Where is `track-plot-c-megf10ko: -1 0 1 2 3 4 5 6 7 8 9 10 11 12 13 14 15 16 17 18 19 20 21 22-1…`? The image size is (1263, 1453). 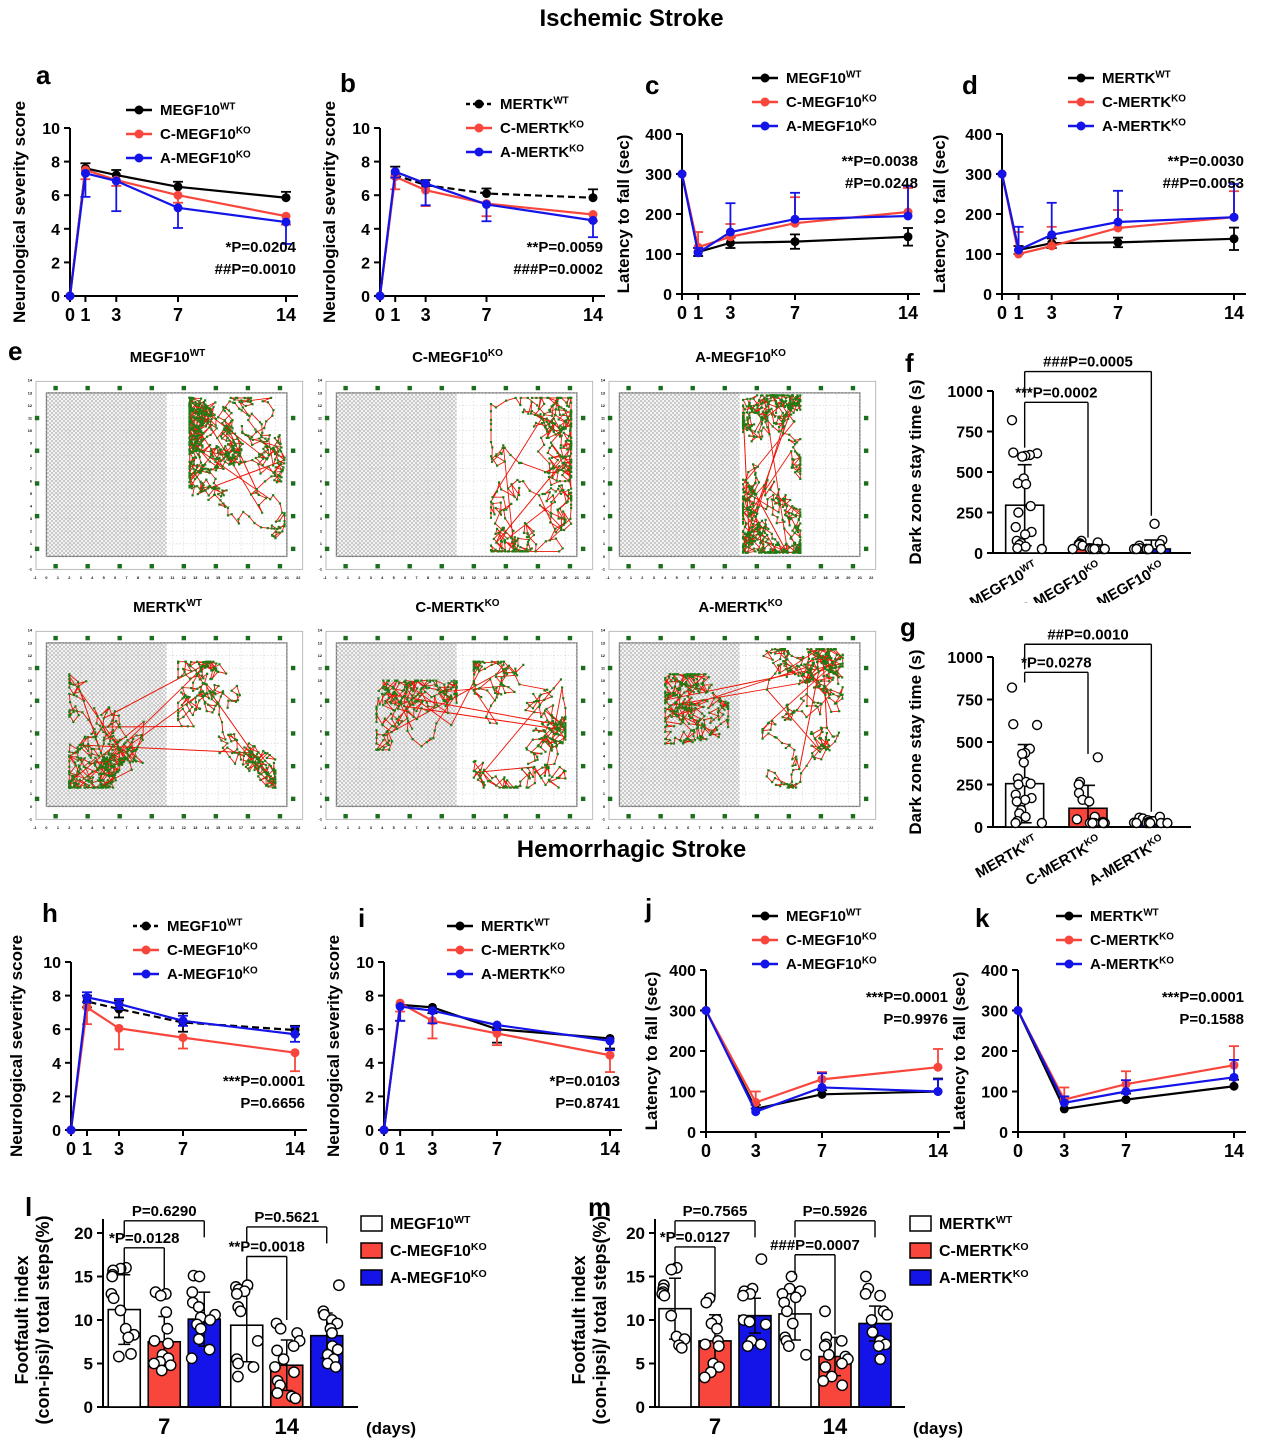 track-plot-c-megf10ko: -1 0 1 2 3 4 5 6 7 8 9 10 11 12 13 14 15 16 17 18 19 20 21 22-1… is located at coordinates (456, 479).